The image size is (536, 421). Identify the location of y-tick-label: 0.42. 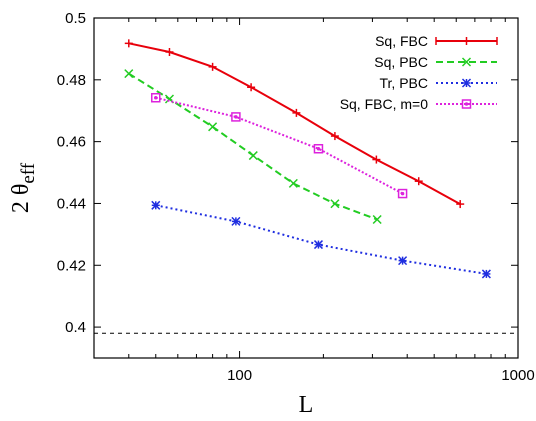
(71, 265).